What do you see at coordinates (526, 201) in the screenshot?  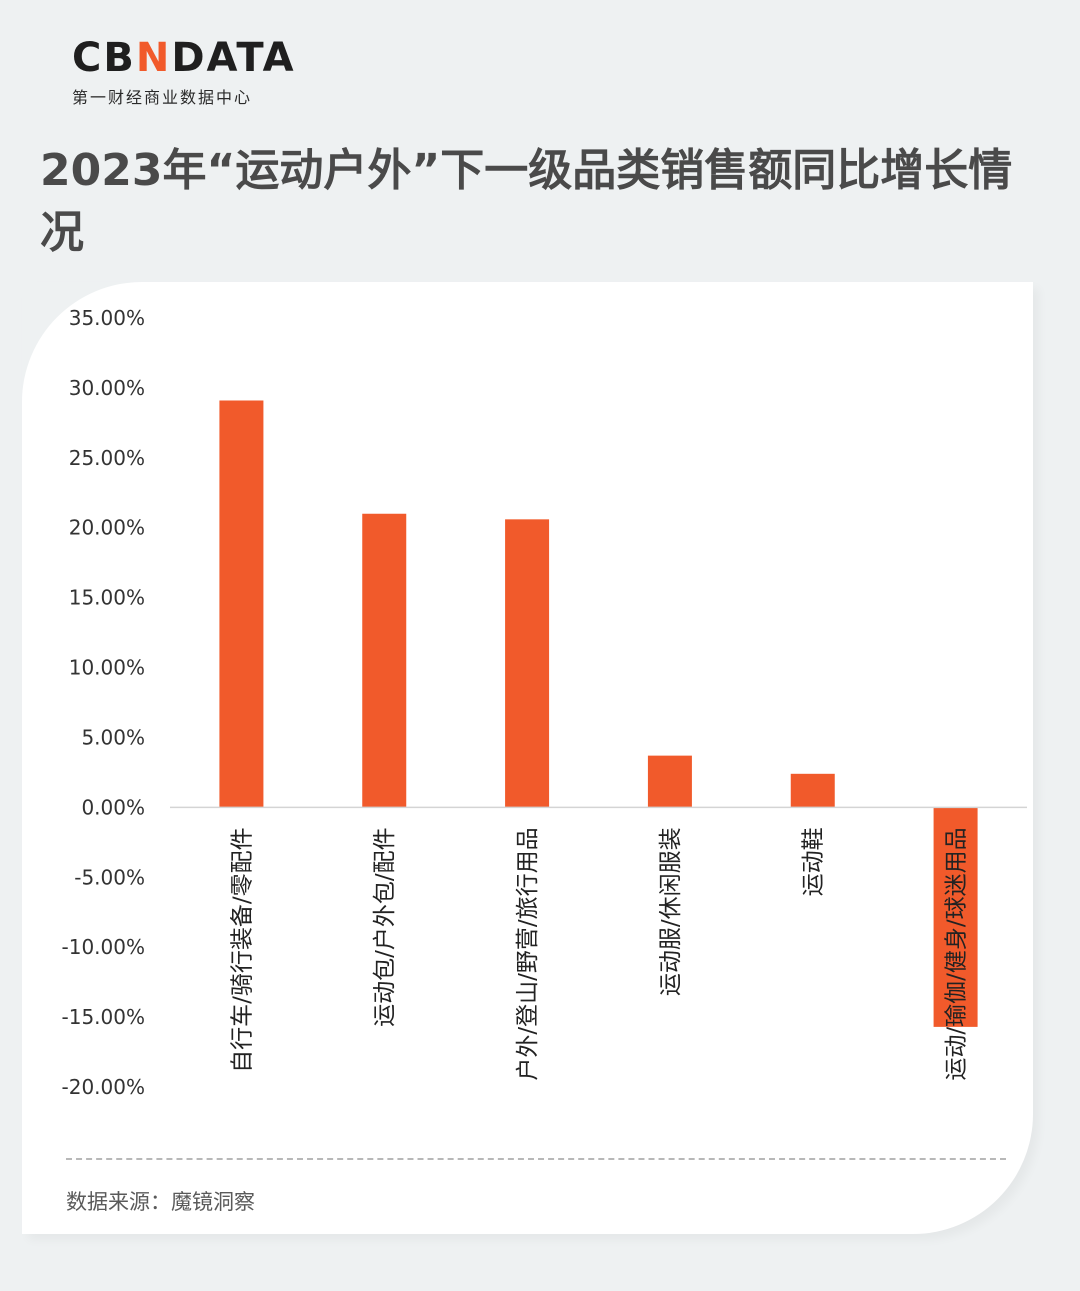 I see `chart-title: 2023年“运动户外”下一级品类销售额同比增长情况` at bounding box center [526, 201].